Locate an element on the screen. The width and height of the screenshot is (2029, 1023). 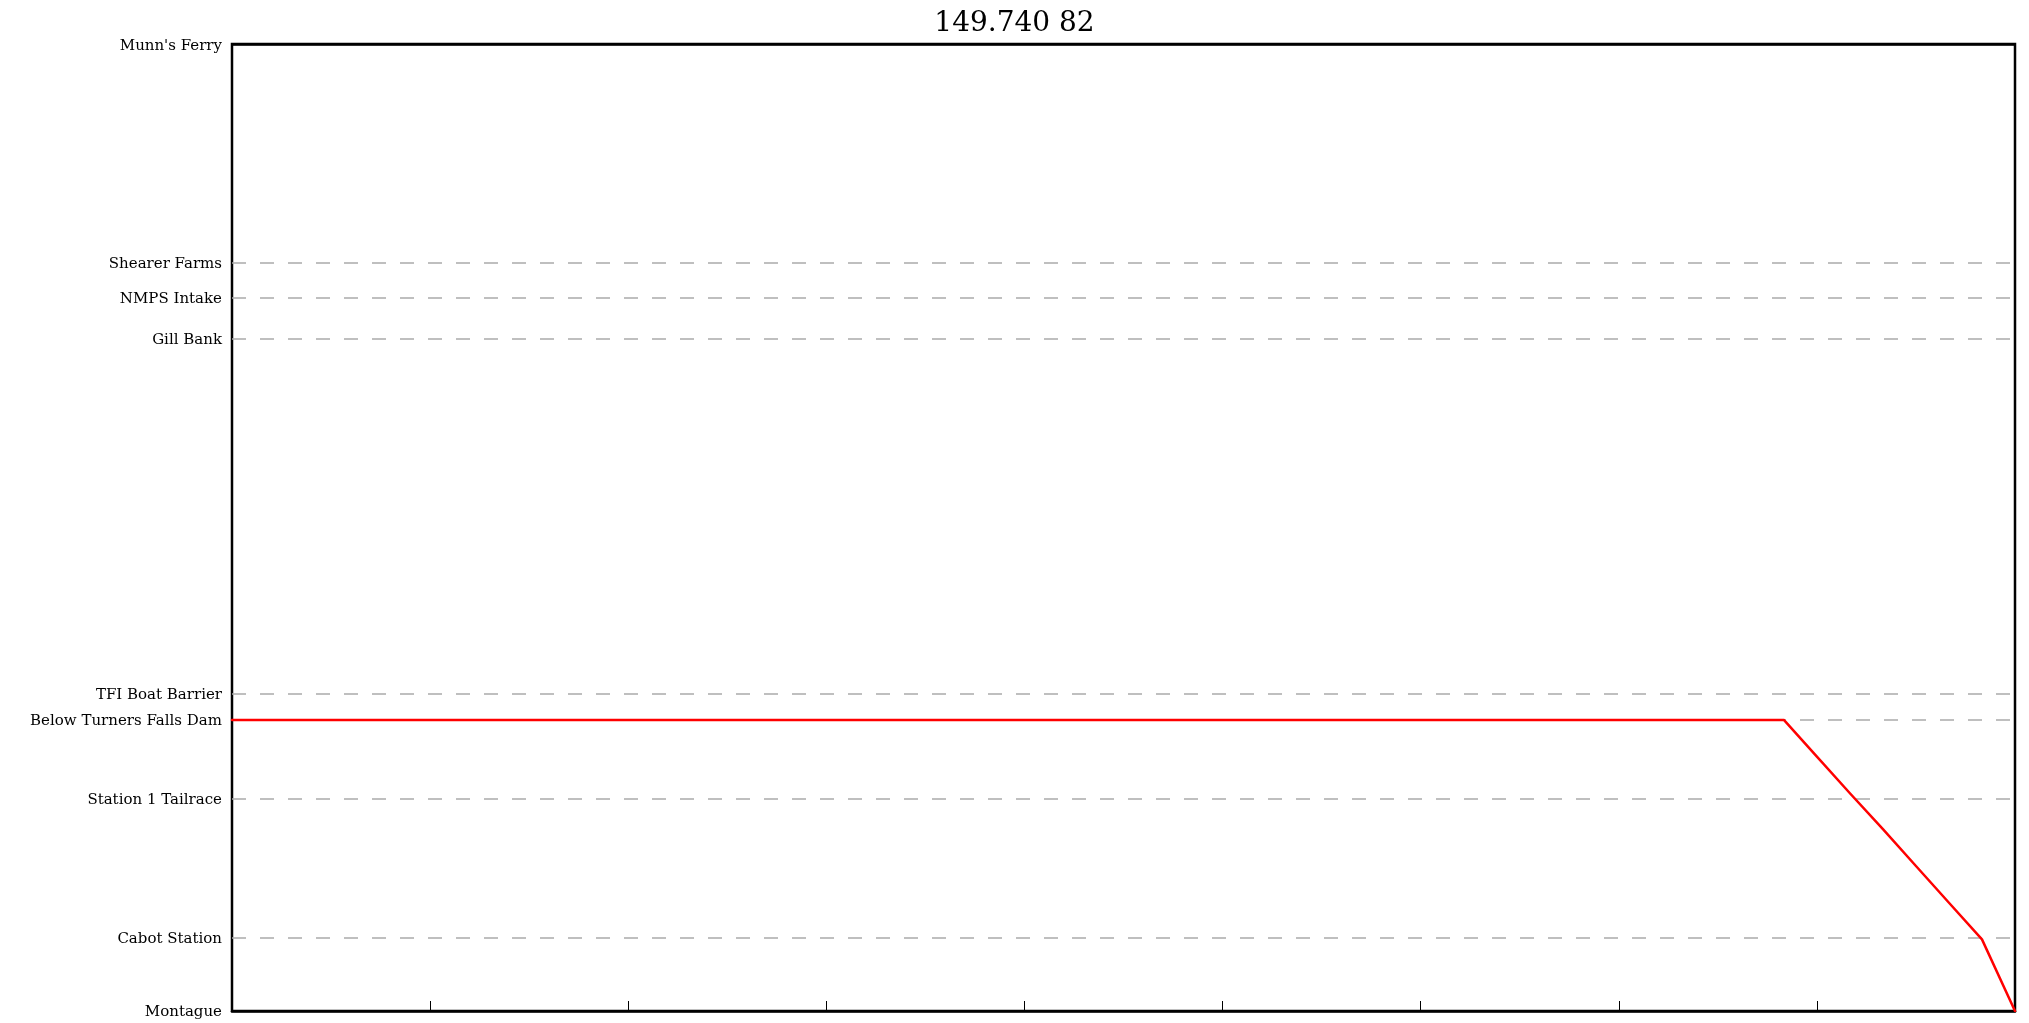
ref-line-label: Shearer Farms is located at coordinates (165, 262).